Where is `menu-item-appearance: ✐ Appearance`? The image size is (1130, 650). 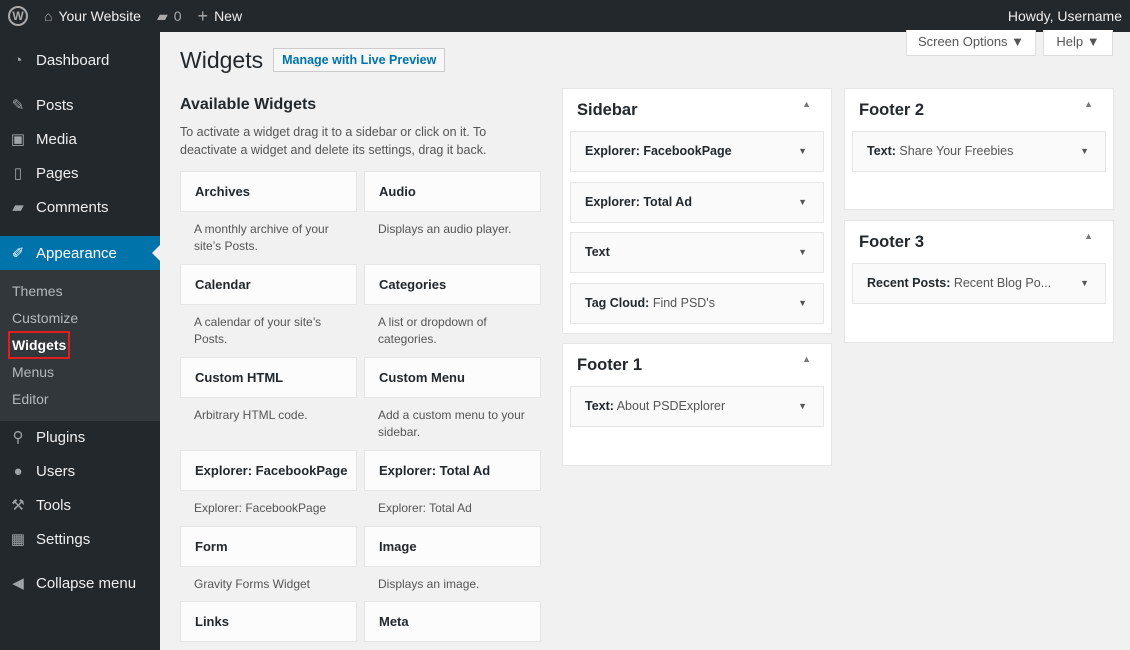 menu-item-appearance: ✐ Appearance is located at coordinates (80, 253).